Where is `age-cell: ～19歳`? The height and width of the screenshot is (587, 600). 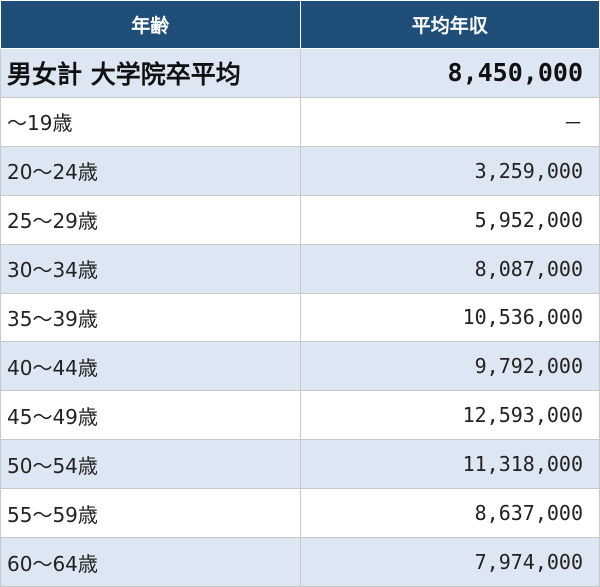
age-cell: ～19歳 is located at coordinates (150, 121).